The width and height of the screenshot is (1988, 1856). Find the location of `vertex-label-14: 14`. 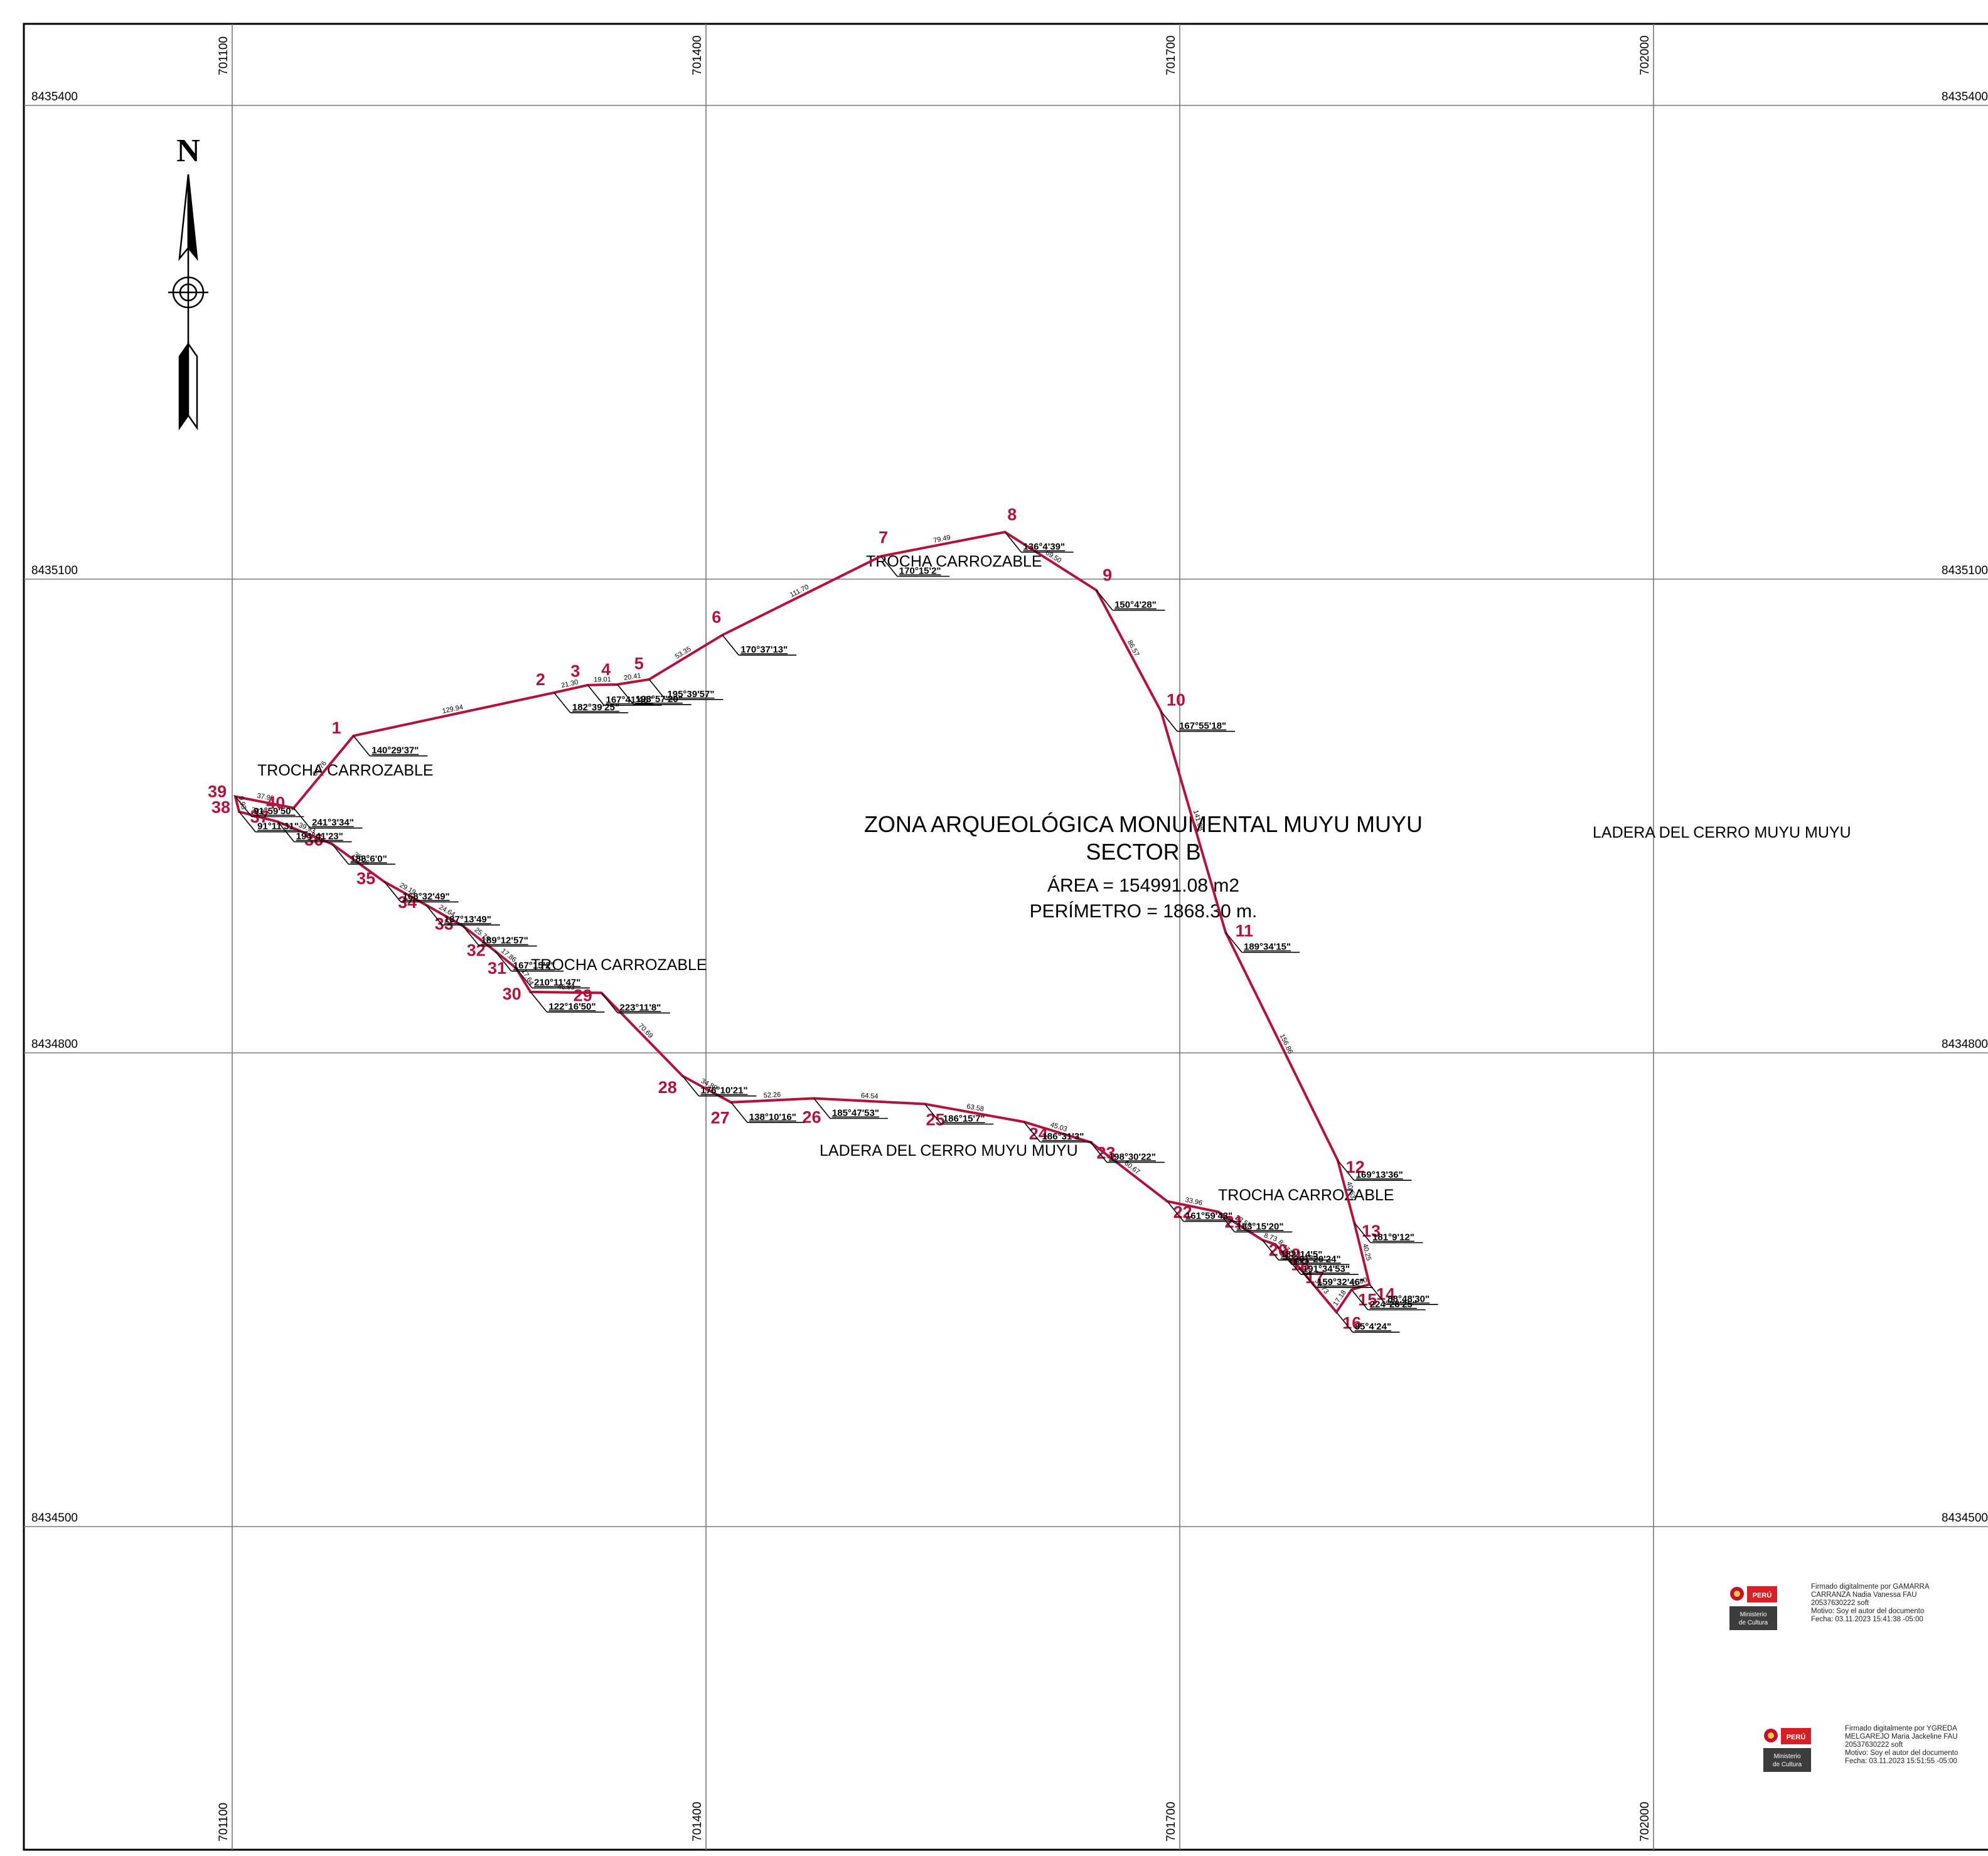

vertex-label-14: 14 is located at coordinates (1385, 1293).